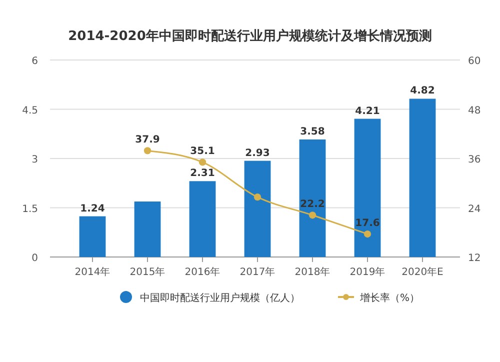 This screenshot has height=362, width=500. I want to click on data-label: 2.93, so click(257, 153).